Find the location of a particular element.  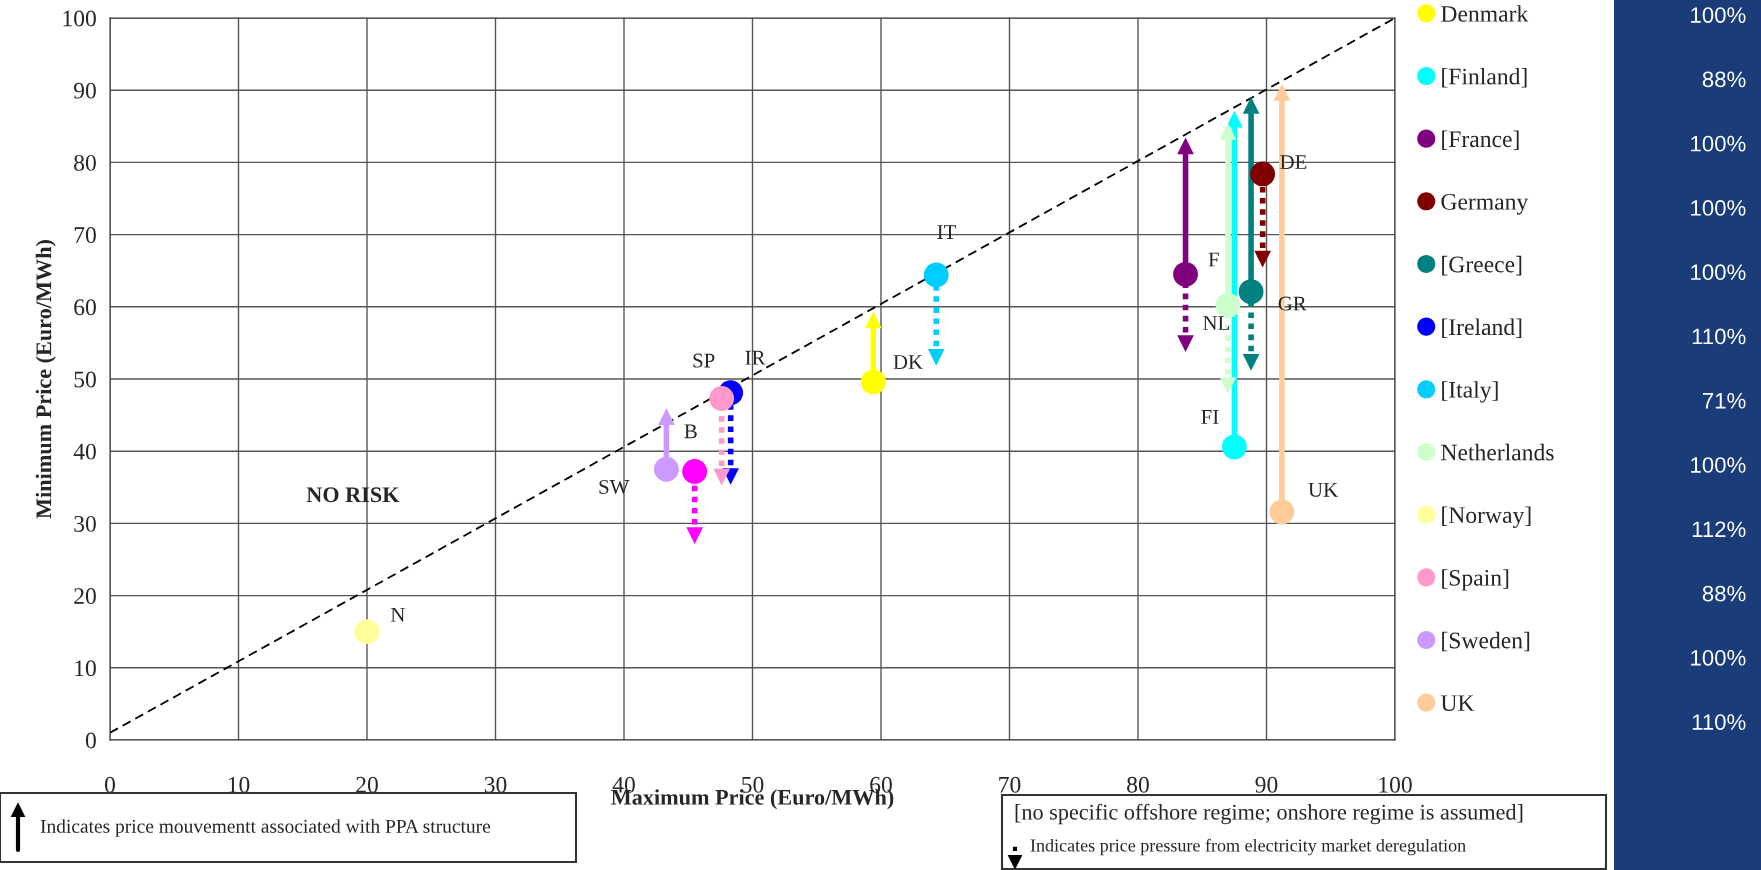

y-tick-label: 100 is located at coordinates (79, 18).